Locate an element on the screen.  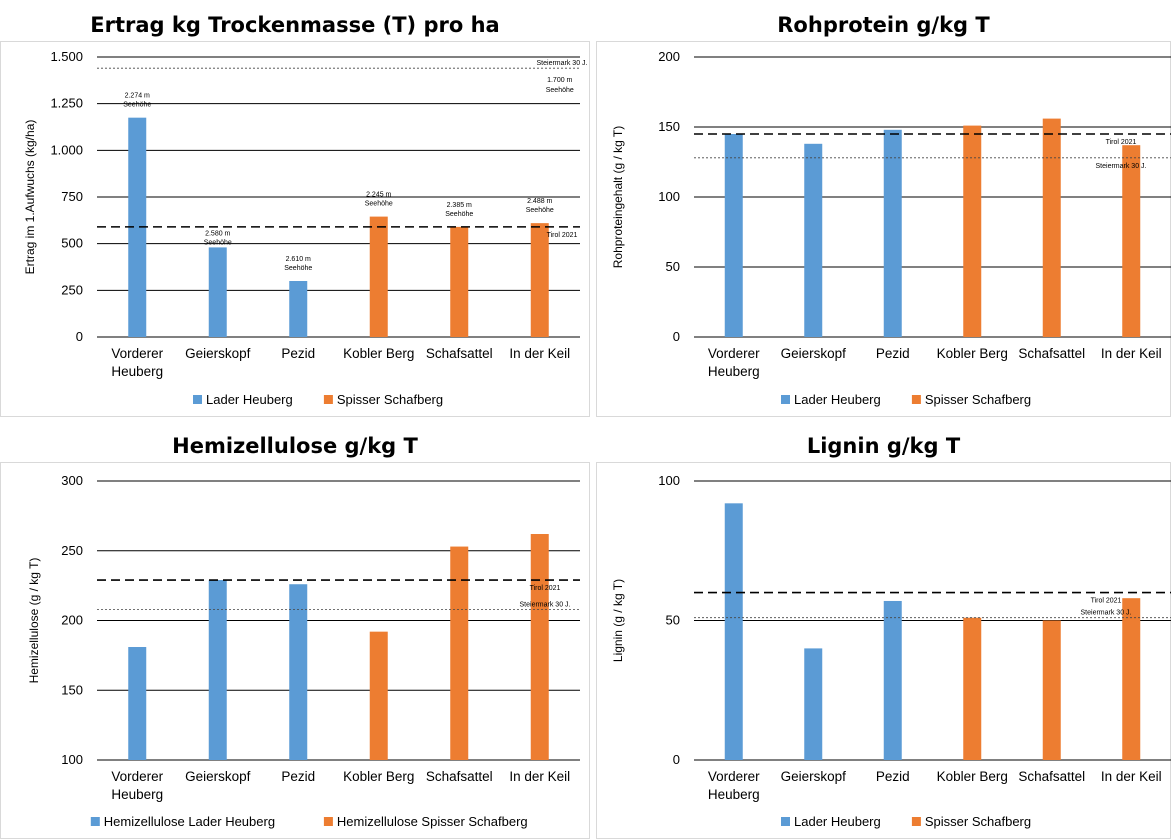
altitude-annotation: 2.385 m is located at coordinates (459, 205).